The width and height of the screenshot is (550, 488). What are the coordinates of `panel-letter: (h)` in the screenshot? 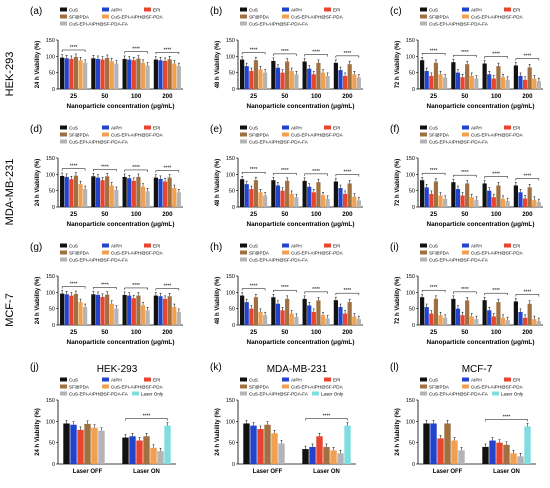 It's located at (216, 247).